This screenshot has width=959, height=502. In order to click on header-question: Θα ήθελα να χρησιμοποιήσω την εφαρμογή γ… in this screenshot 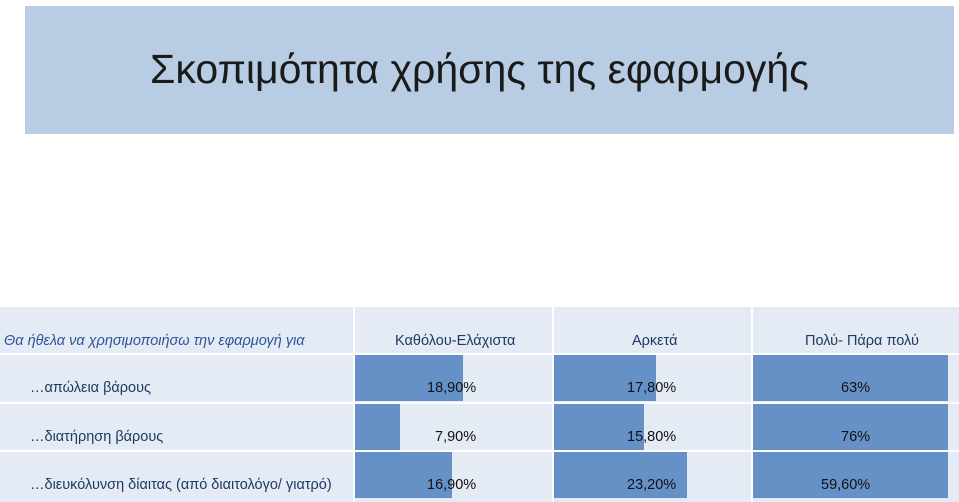, I will do `click(154, 341)`.